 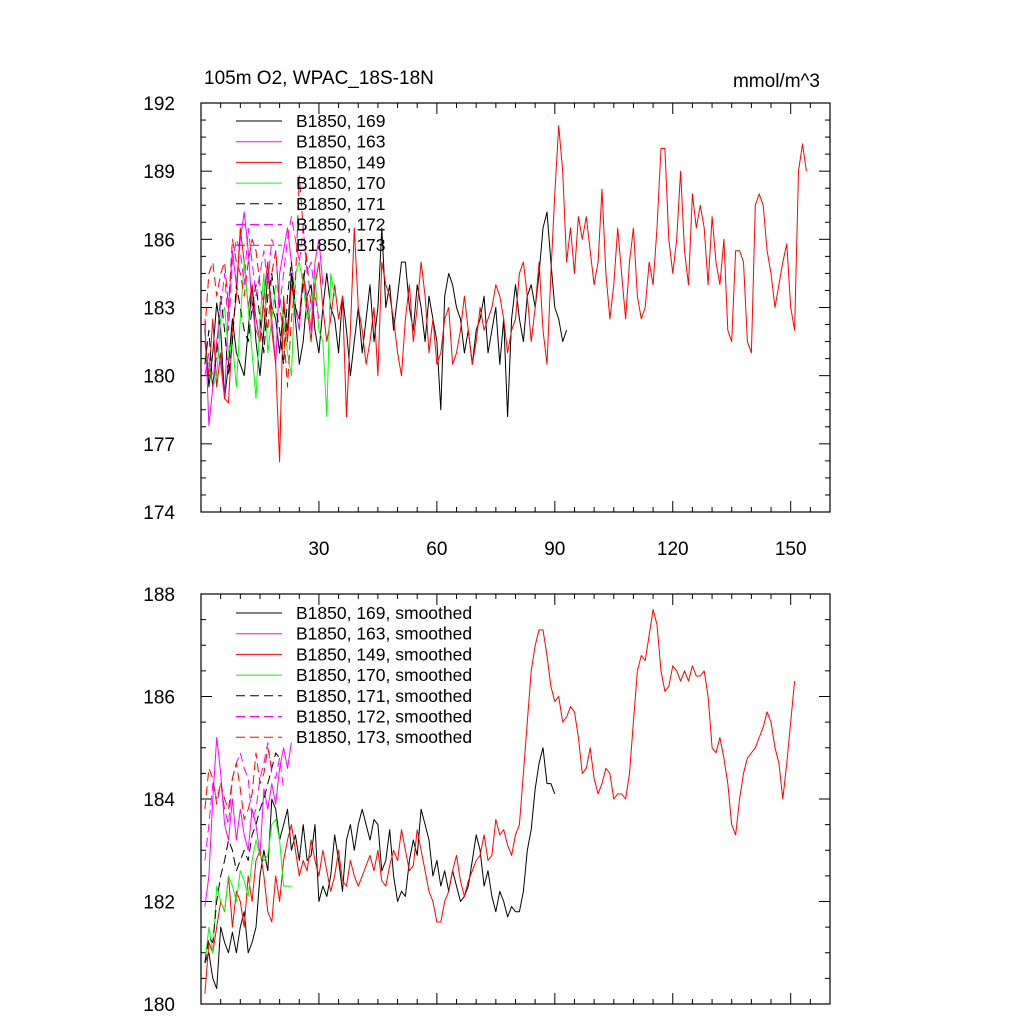 I want to click on legend-label: B1850, 171, smoothed, so click(x=384, y=696).